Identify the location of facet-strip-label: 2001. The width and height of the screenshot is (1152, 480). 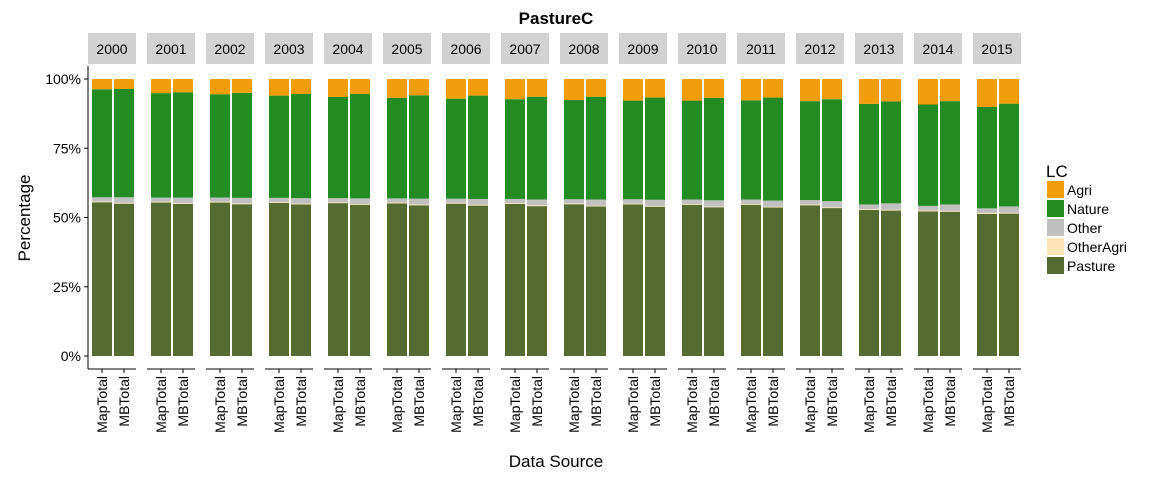
(170, 49).